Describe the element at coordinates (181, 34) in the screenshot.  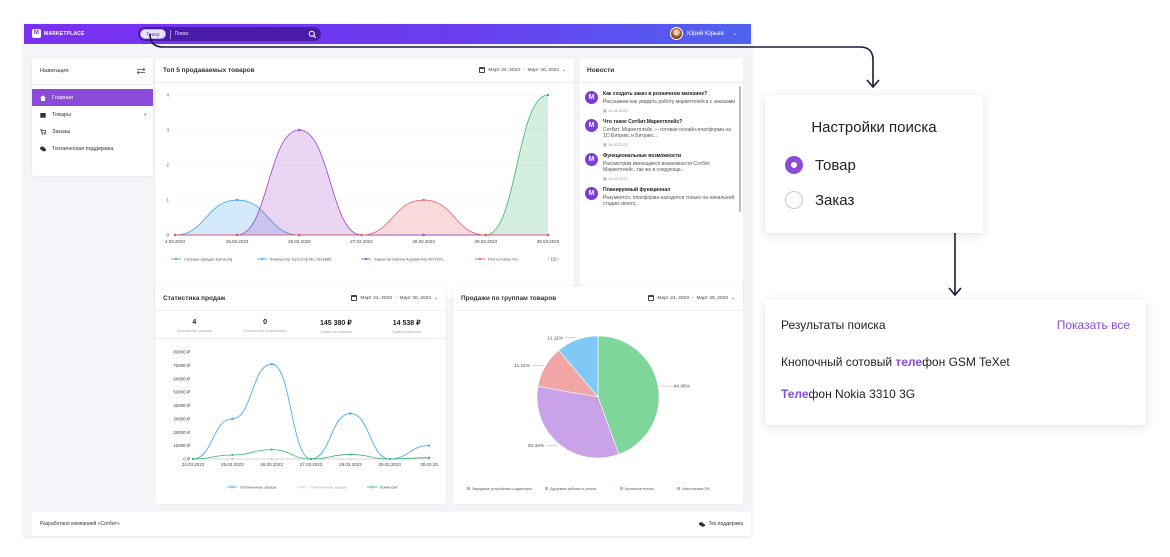
I see `search-input: Поиск` at that location.